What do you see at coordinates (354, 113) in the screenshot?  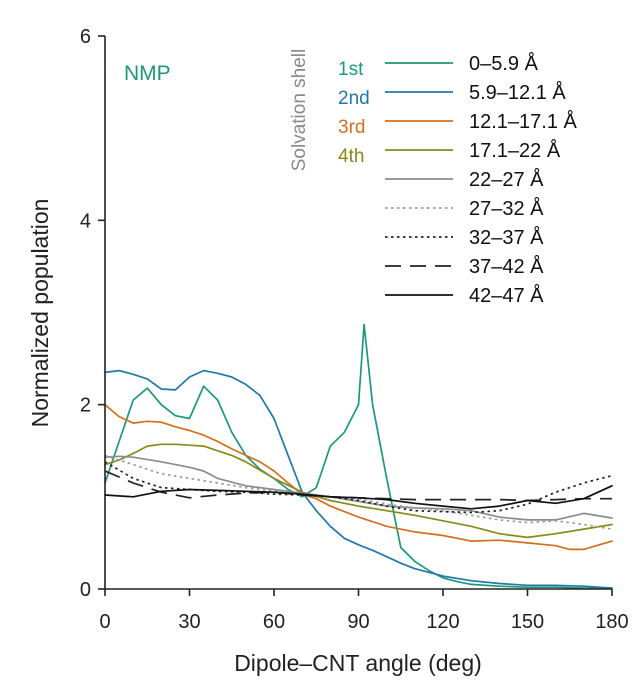 I see `shell-labels: 1st 2nd 3rd 4th` at bounding box center [354, 113].